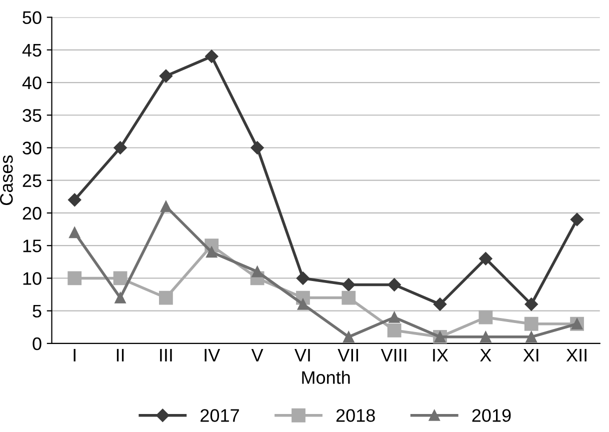 The image size is (609, 432). What do you see at coordinates (355, 415) in the screenshot?
I see `legend-label: 2018` at bounding box center [355, 415].